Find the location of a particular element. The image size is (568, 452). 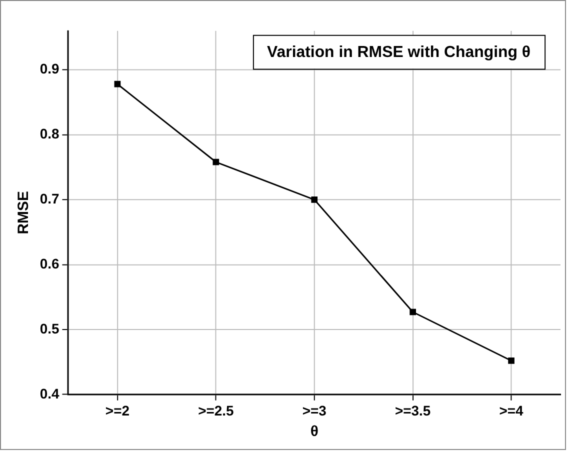

y-tick-label: 0.5 is located at coordinates (50, 328).